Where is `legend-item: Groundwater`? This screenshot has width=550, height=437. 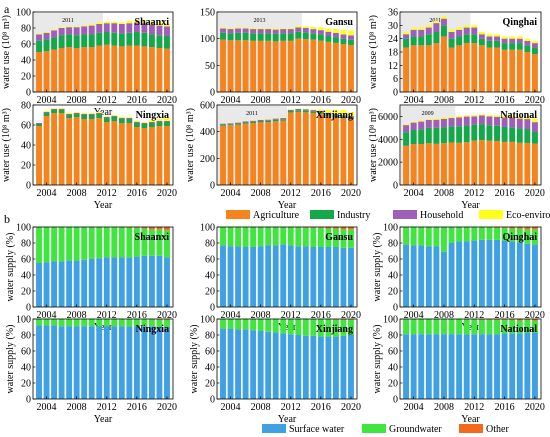
legend-item: Groundwater is located at coordinates (402, 429).